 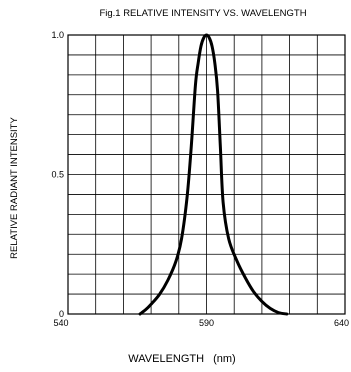 I want to click on y-tick-label: 0.5, so click(x=57, y=175).